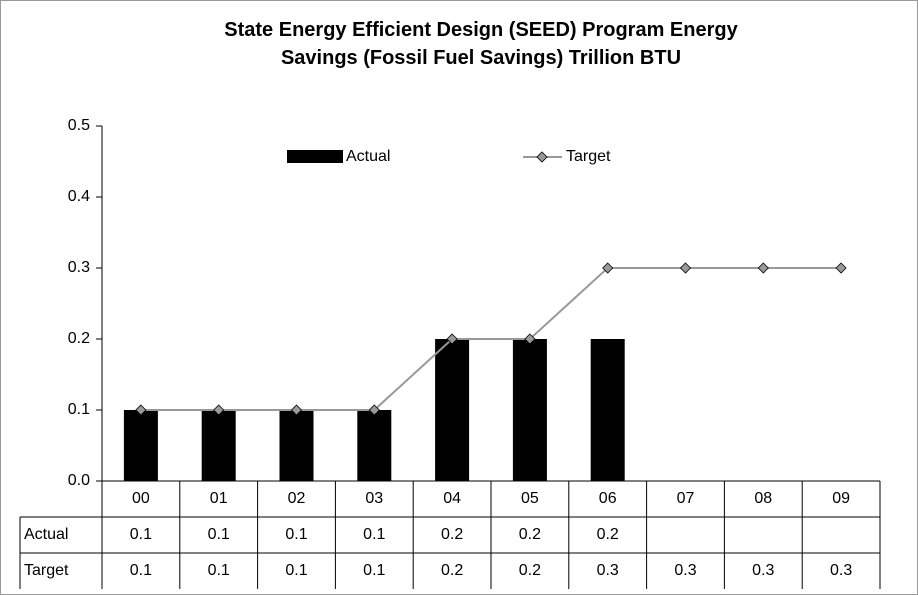 The width and height of the screenshot is (918, 595). Describe the element at coordinates (368, 156) in the screenshot. I see `legend-label: Actual` at that location.